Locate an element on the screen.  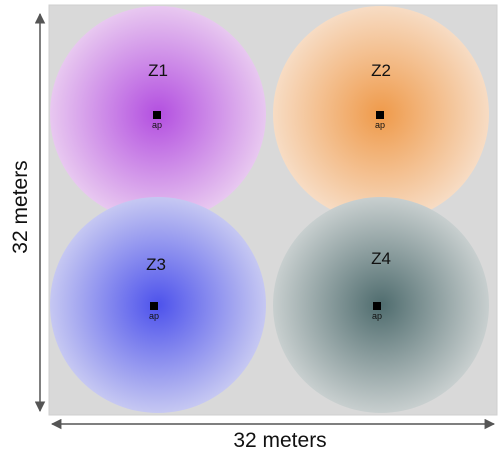
zone-z3-ap-label: ap is located at coordinates (154, 316).